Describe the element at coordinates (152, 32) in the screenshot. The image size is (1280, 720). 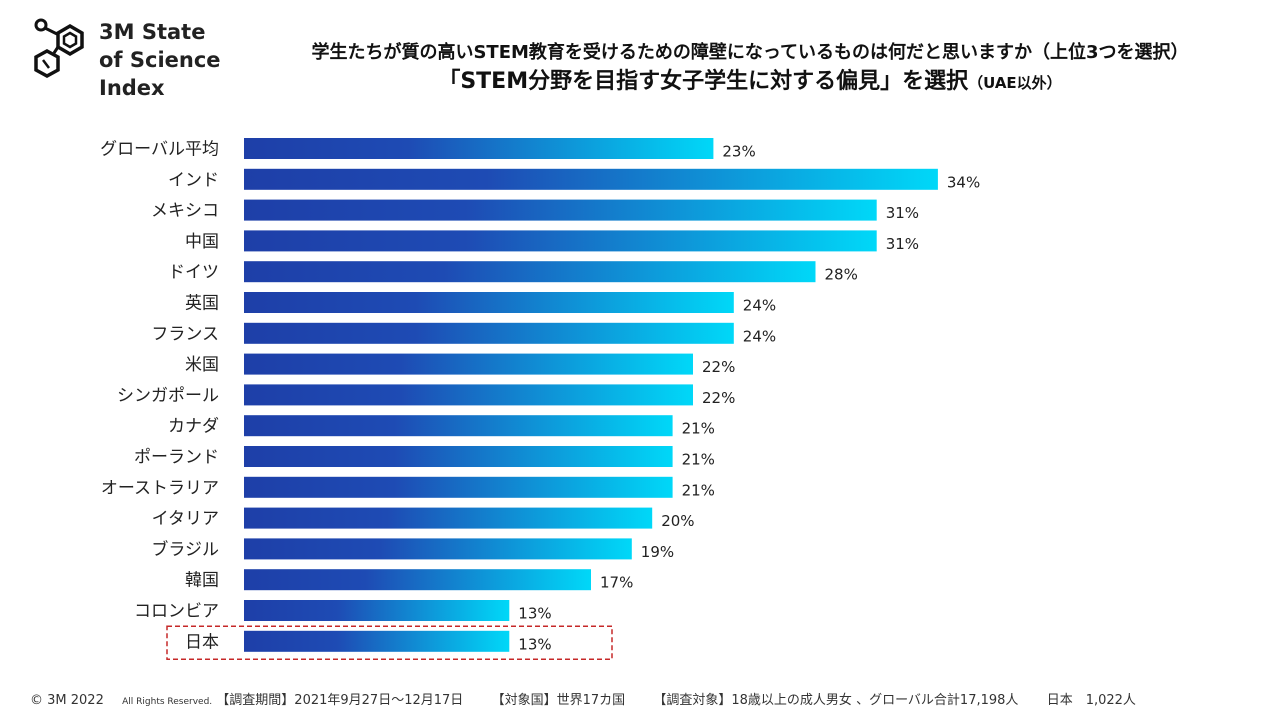
I see `logo-line-1: 3M State` at that location.